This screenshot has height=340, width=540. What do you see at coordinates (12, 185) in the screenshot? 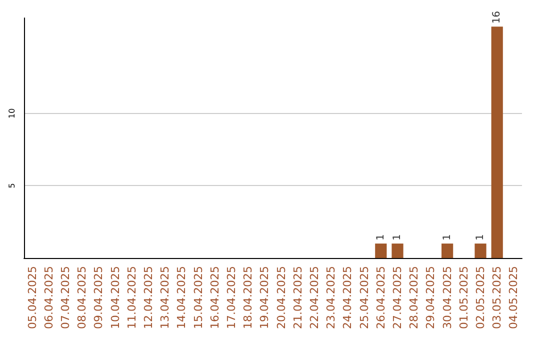
I see `y-tick-label: 5` at bounding box center [12, 185].